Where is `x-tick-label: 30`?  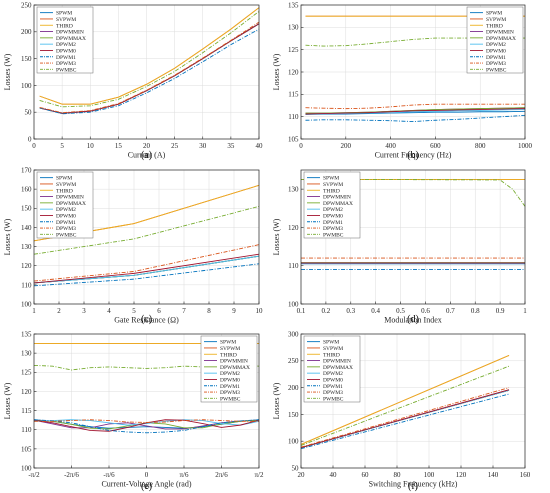
x-tick-label: 30 is located at coordinates (203, 146).